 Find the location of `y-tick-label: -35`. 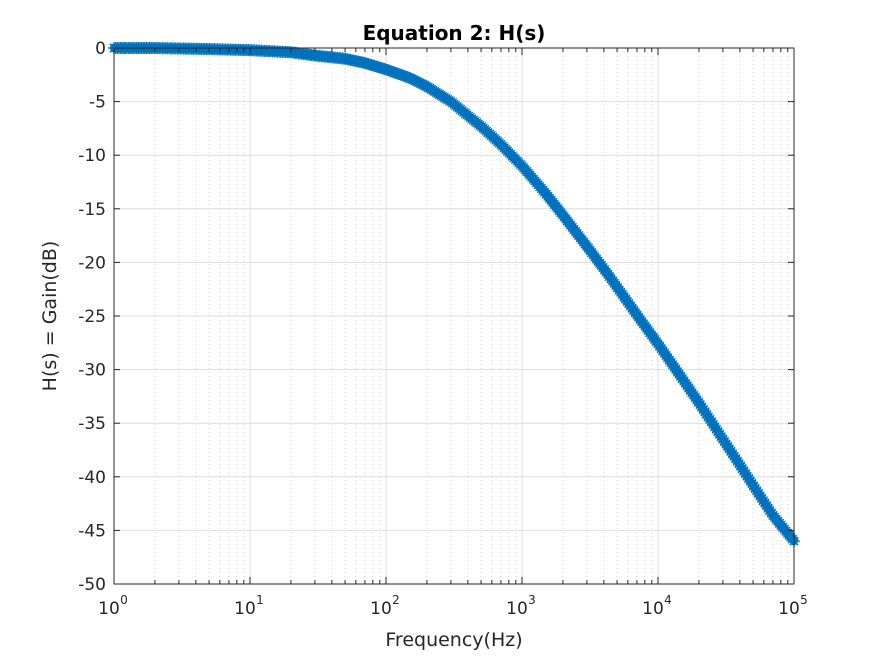

y-tick-label: -35 is located at coordinates (92, 424).